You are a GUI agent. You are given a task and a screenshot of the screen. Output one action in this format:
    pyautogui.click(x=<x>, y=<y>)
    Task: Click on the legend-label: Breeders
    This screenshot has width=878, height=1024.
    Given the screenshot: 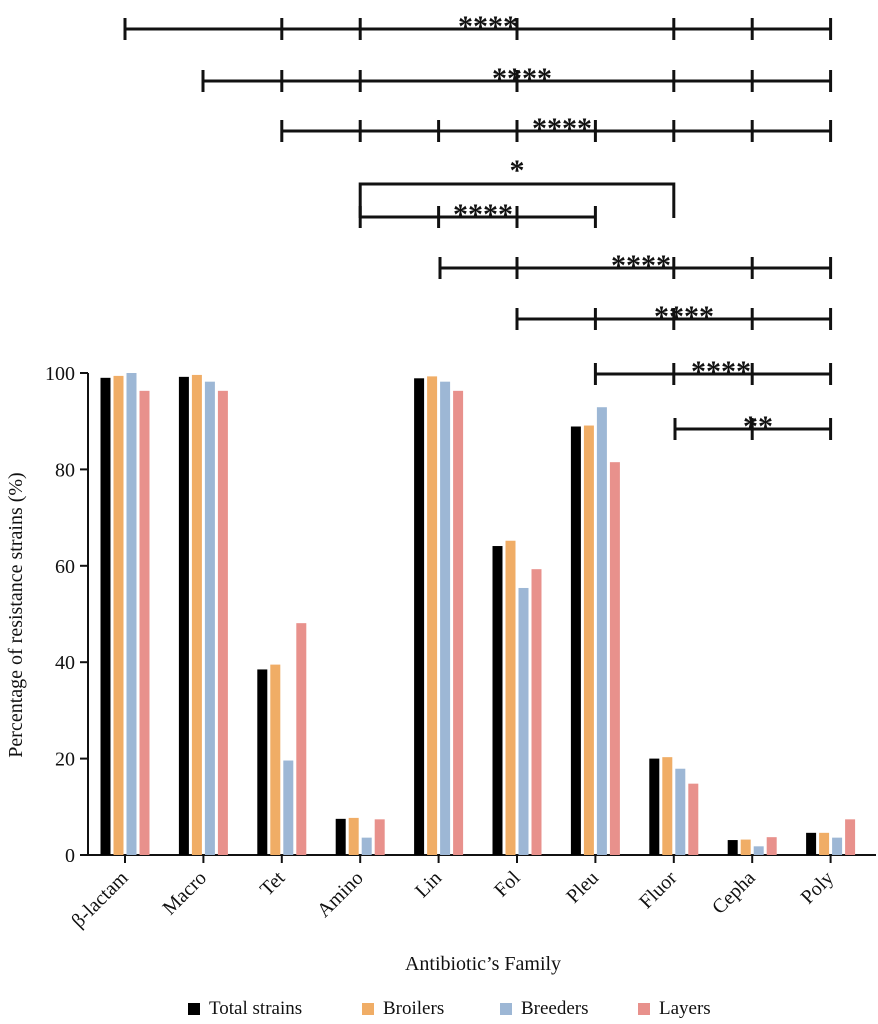 What is the action you would take?
    pyautogui.click(x=555, y=1008)
    